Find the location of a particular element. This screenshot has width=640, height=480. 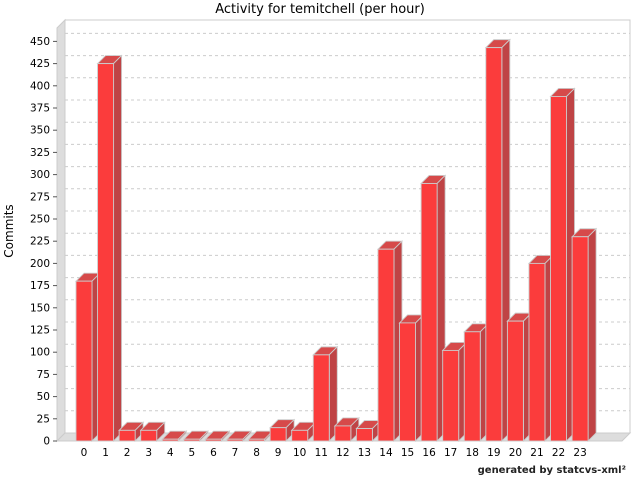

x-tick-label: 22 is located at coordinates (558, 453).